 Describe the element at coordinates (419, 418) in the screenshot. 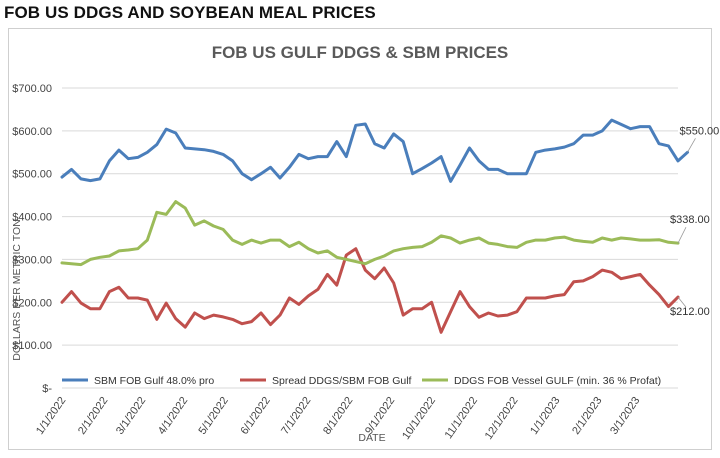

I see `x-tick-label: 10/1/2022` at that location.